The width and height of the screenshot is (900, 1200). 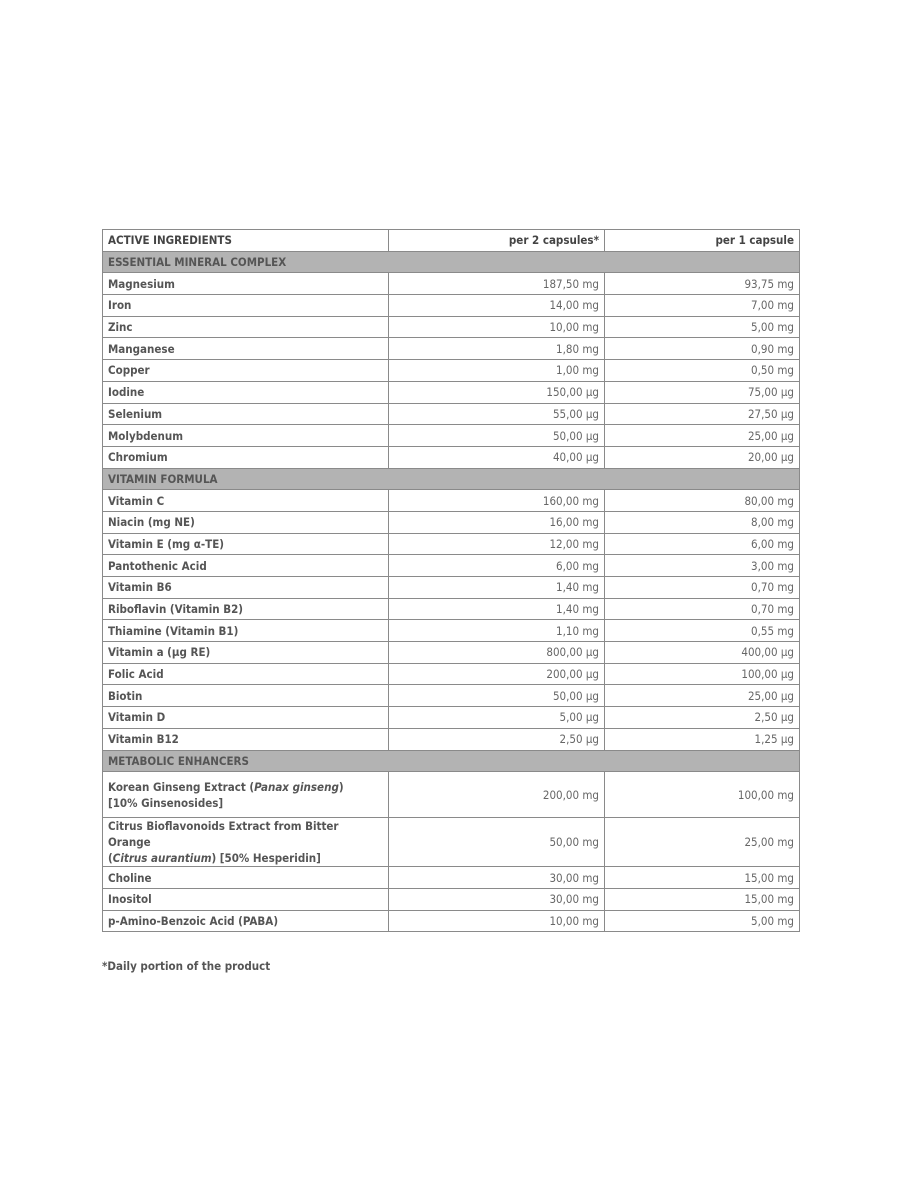 I want to click on name-text: Niacin (mg NE), so click(x=151, y=522).